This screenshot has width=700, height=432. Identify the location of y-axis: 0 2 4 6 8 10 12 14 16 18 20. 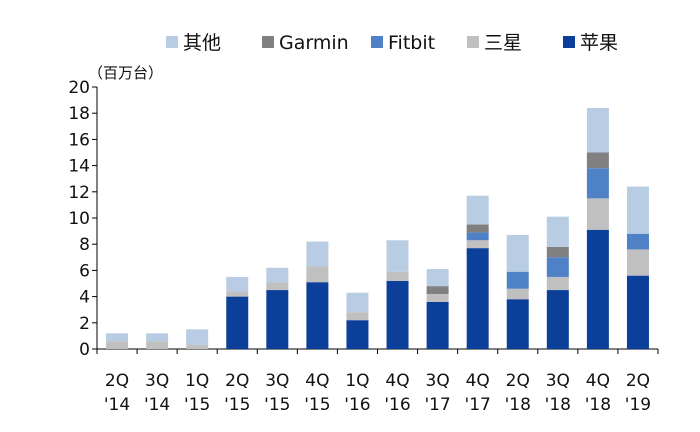
(83, 219).